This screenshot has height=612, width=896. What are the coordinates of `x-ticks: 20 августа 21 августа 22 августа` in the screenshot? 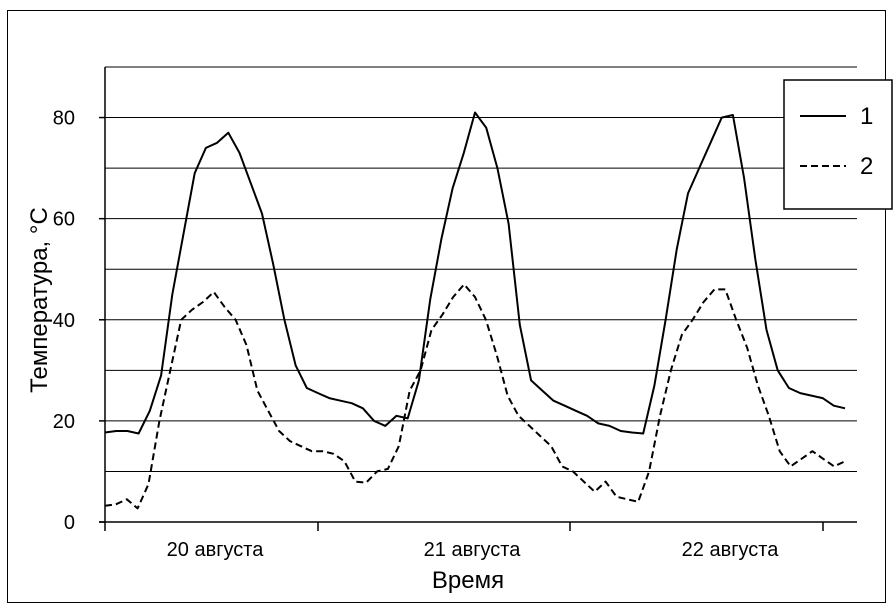 It's located at (464, 541).